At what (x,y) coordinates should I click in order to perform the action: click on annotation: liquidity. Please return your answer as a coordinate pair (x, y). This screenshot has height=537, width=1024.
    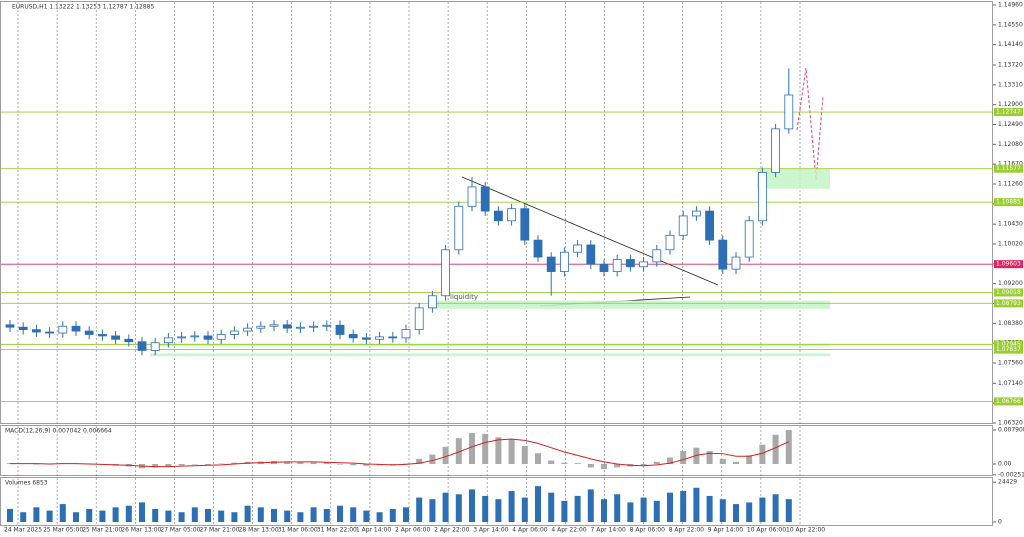
    Looking at the image, I should click on (464, 297).